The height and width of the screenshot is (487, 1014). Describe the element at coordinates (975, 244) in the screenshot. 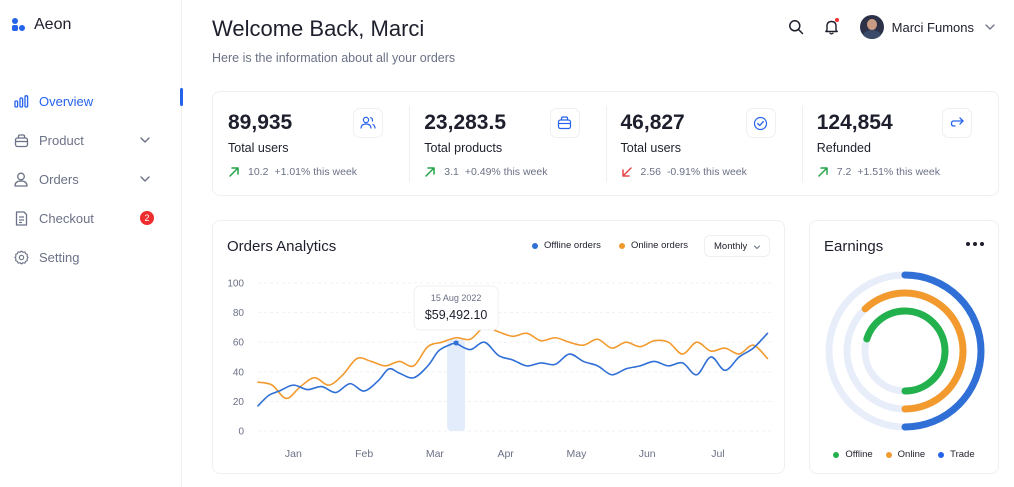

I see `more-options-icon` at that location.